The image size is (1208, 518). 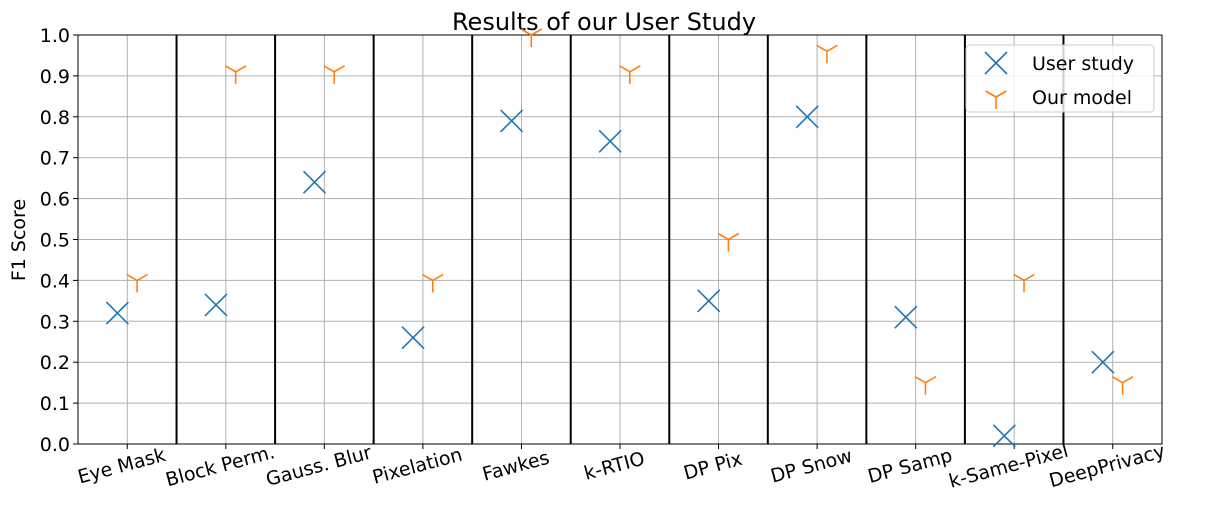 What do you see at coordinates (55, 445) in the screenshot?
I see `y-tick-label: 0.0` at bounding box center [55, 445].